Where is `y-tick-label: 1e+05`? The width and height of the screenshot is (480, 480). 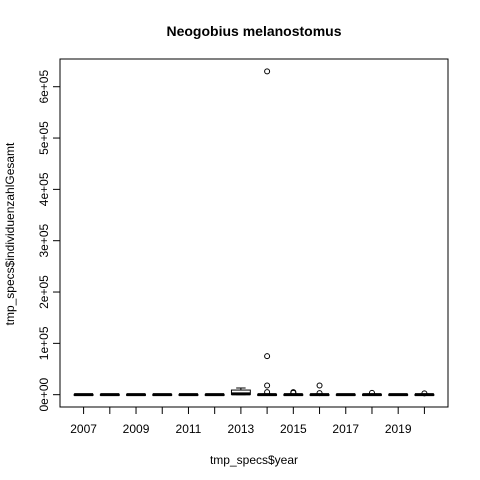
y-tick-label: 1e+05 is located at coordinates (44, 343).